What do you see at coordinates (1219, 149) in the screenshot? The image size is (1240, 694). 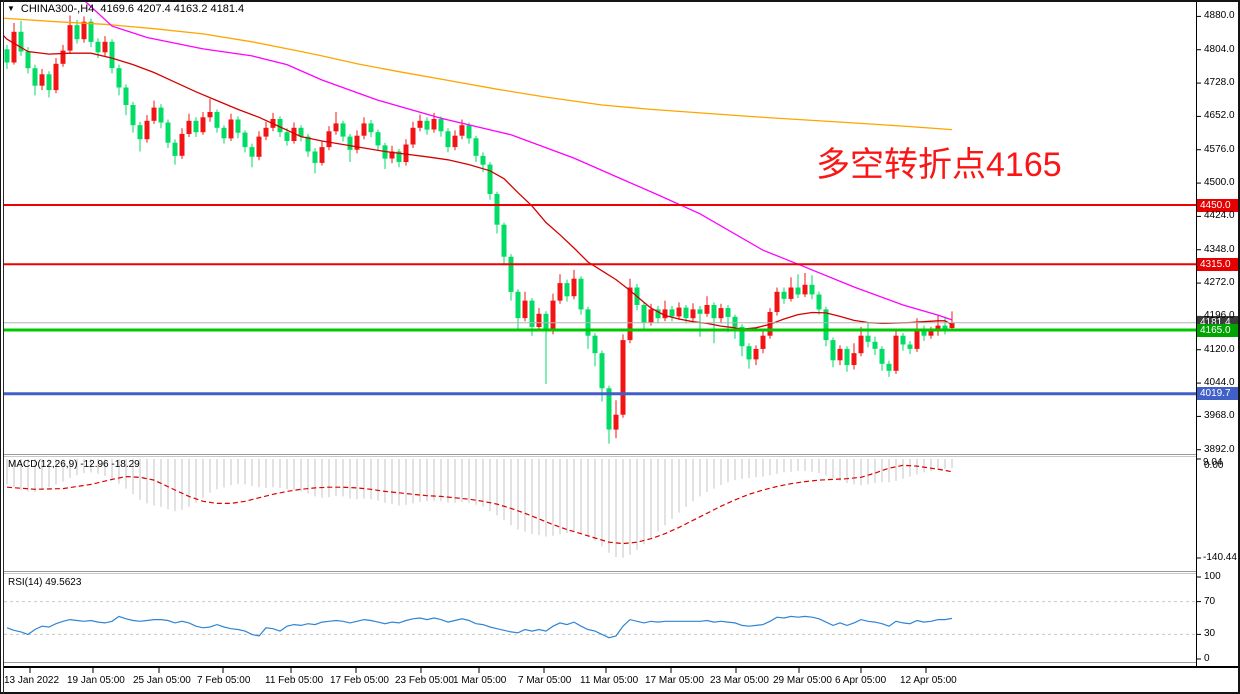 I see `price-tick-label: 4576.0` at bounding box center [1219, 149].